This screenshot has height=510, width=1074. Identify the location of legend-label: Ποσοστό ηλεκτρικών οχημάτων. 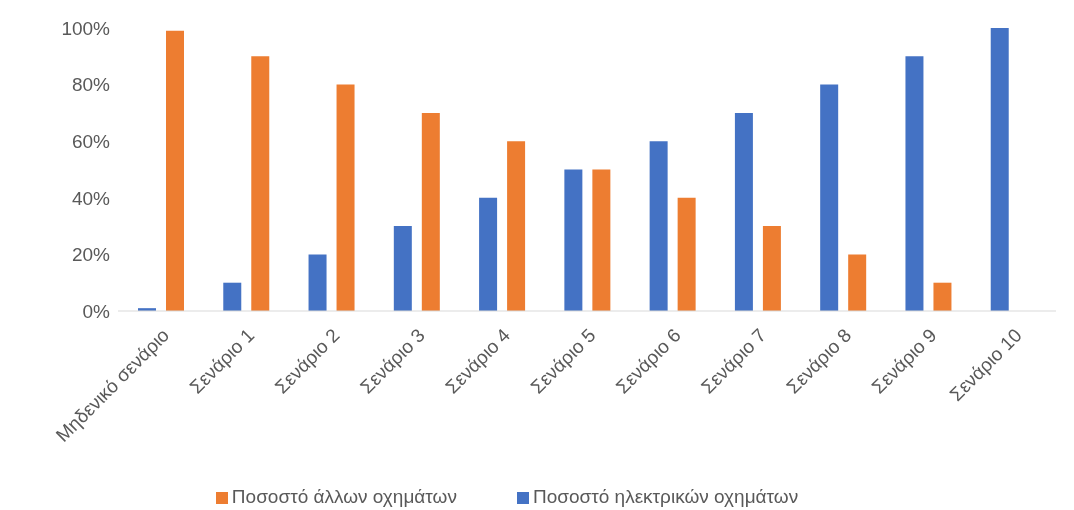
(665, 496).